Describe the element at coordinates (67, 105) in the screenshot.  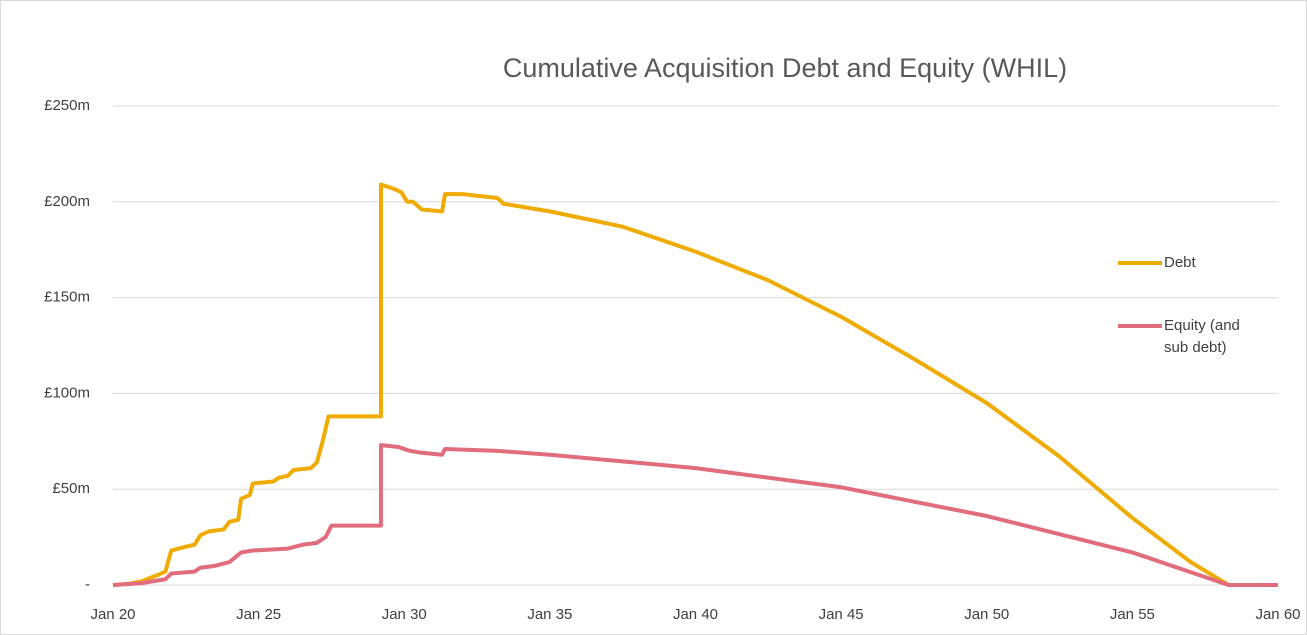
I see `y-tick-label: £250m` at that location.